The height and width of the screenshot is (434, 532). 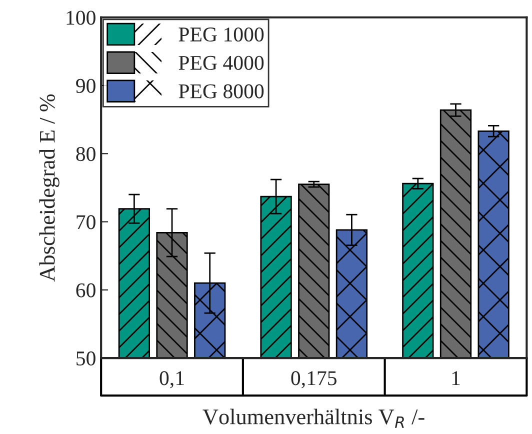 What do you see at coordinates (86, 154) in the screenshot?
I see `y-tick-label: 80` at bounding box center [86, 154].